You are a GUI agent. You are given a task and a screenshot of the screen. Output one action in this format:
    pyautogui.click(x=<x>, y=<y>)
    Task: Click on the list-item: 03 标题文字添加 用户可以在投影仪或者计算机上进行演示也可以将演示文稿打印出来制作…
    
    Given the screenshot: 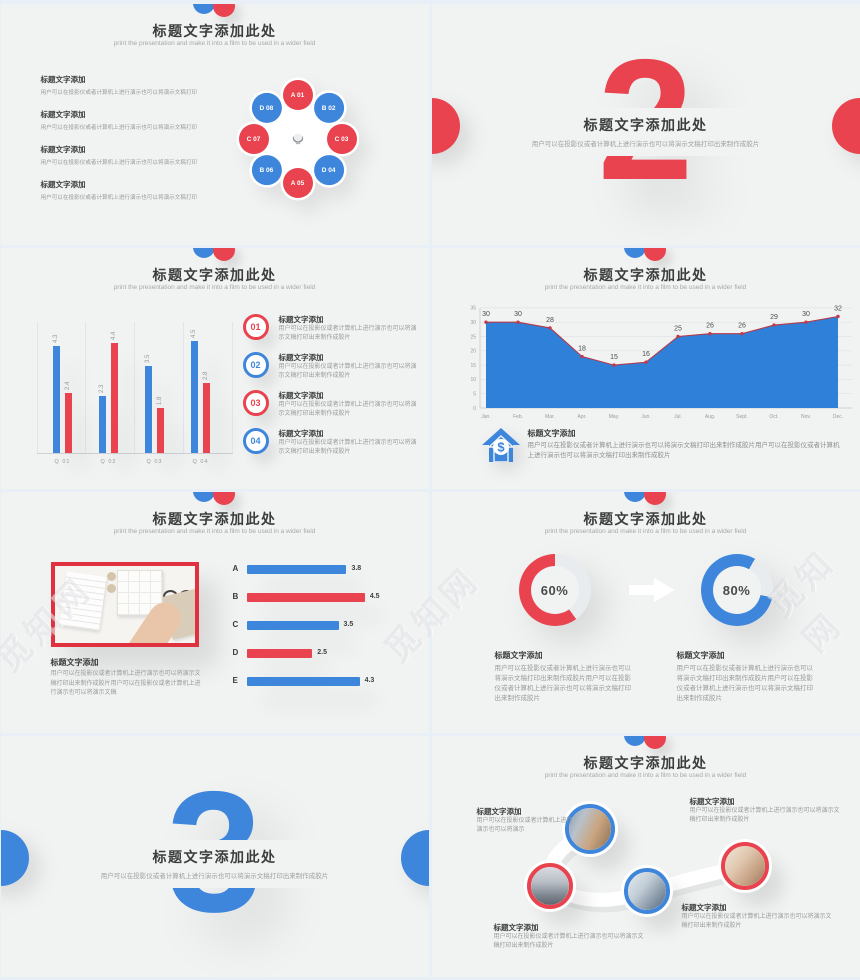 What is the action you would take?
    pyautogui.click(x=331, y=407)
    